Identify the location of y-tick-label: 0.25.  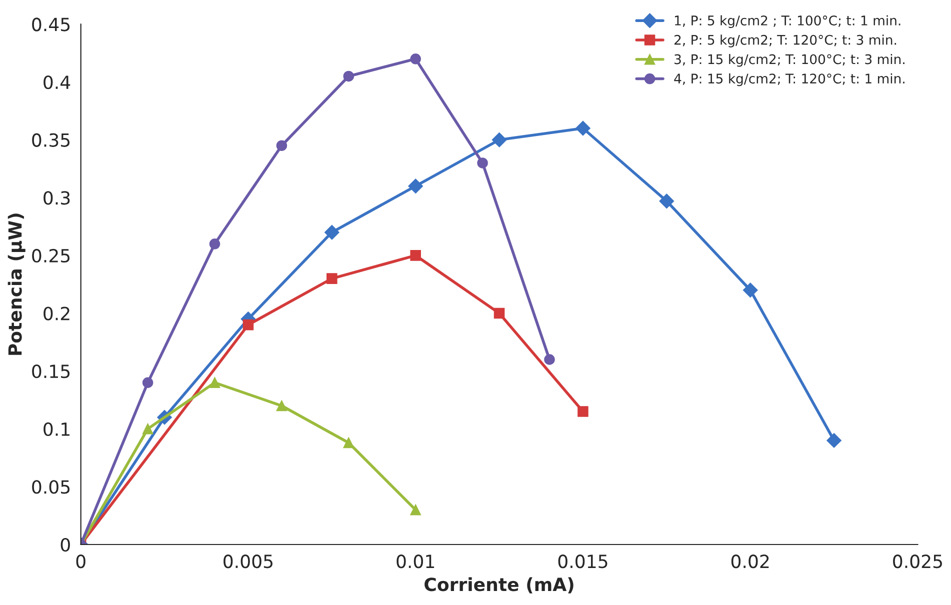
(51, 255).